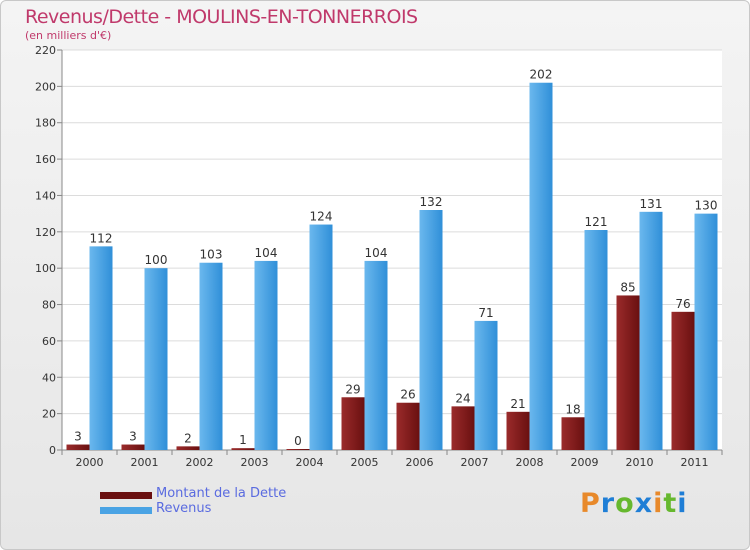 Image resolution: width=750 pixels, height=550 pixels. What do you see at coordinates (45, 232) in the screenshot?
I see `y-tick-label: 120` at bounding box center [45, 232].